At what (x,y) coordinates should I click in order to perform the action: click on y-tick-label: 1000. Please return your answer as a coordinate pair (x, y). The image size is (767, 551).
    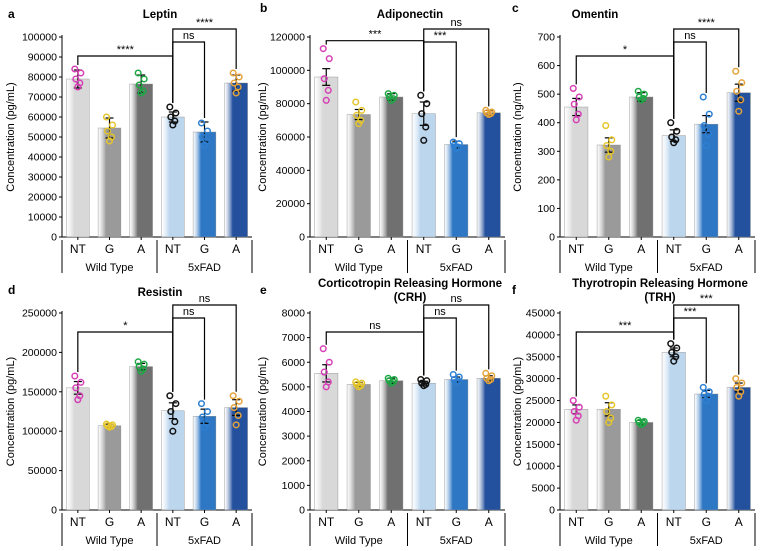
    Looking at the image, I should click on (294, 486).